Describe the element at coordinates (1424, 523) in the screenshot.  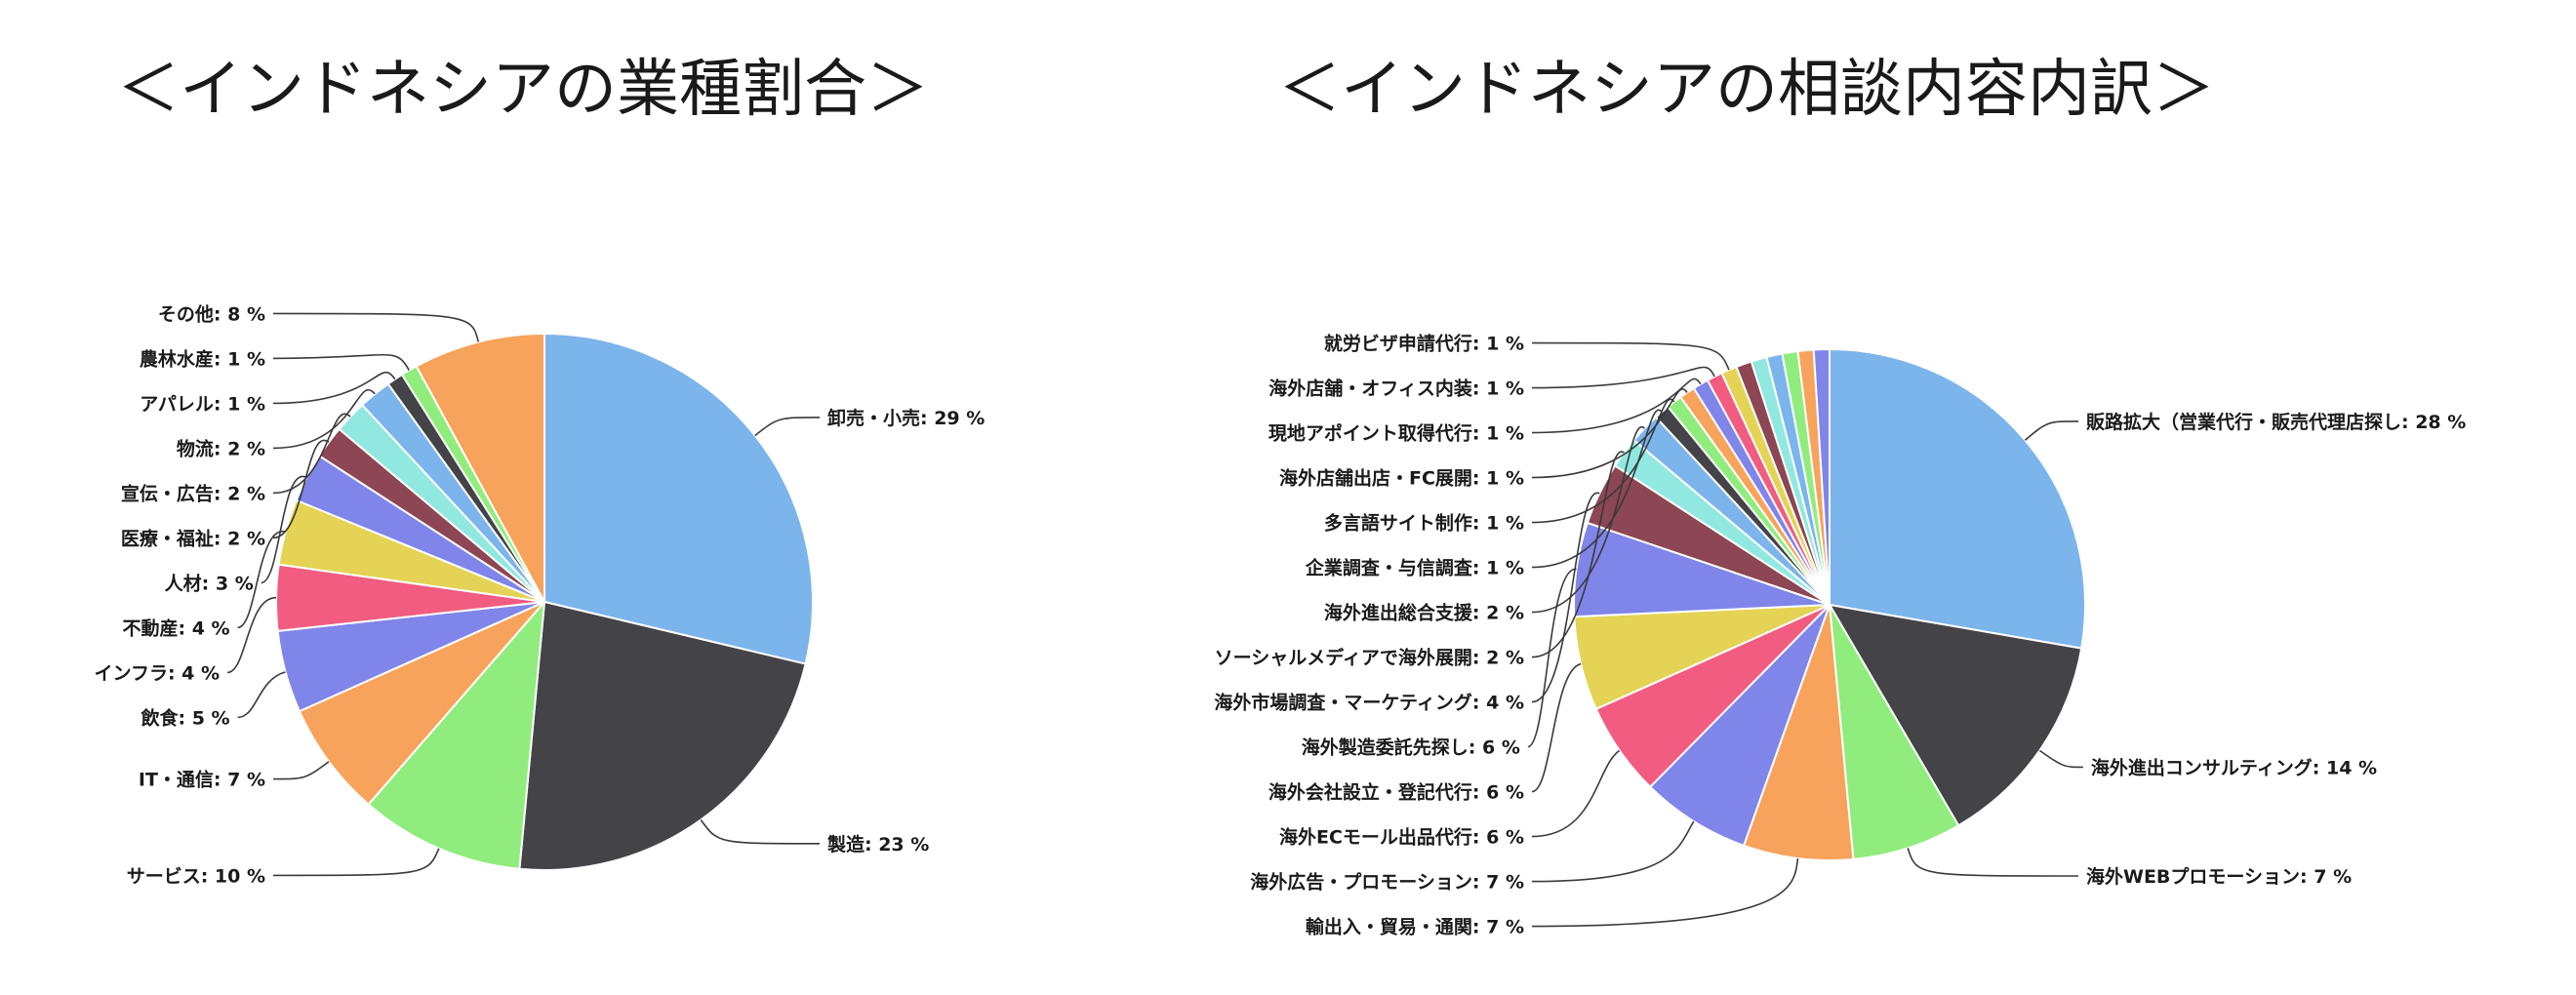
I see `data-label-1-12: 多言語サイト制作: 1 %` at that location.